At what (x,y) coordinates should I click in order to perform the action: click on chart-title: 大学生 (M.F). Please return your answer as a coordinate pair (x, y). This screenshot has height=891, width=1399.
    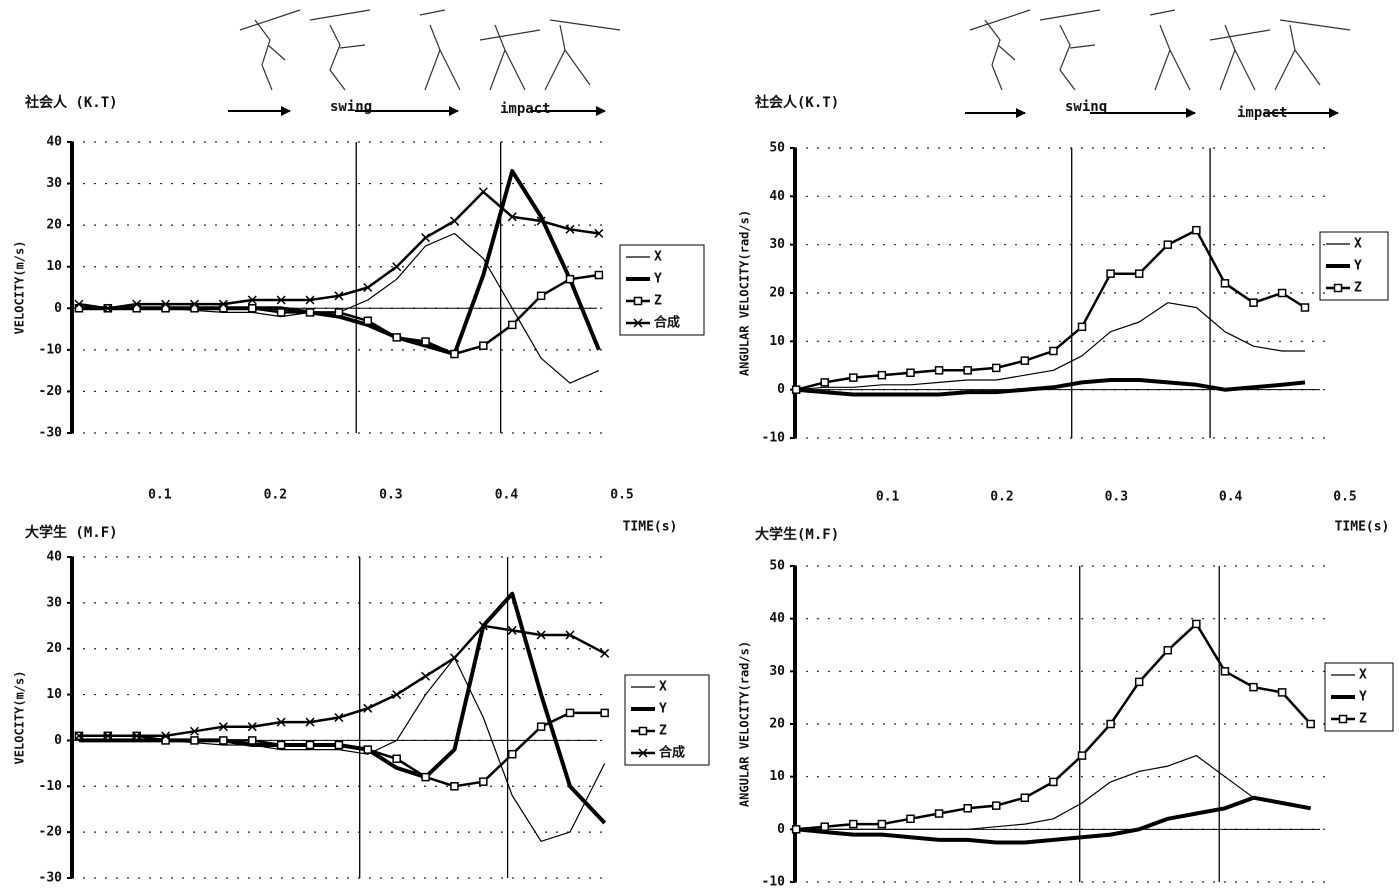
    Looking at the image, I should click on (71, 532).